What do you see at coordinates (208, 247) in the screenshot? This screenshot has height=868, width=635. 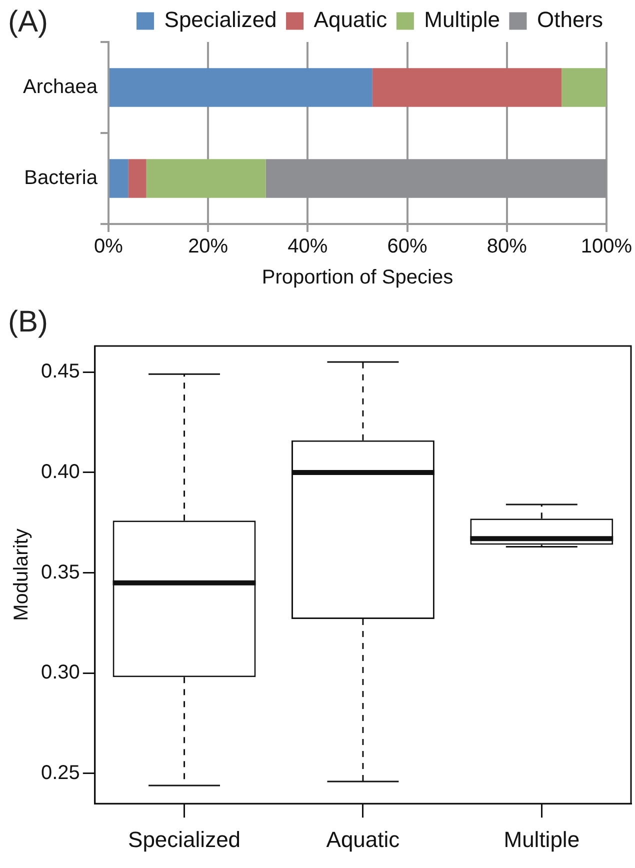 I see `x-tick-label: 20%` at bounding box center [208, 247].